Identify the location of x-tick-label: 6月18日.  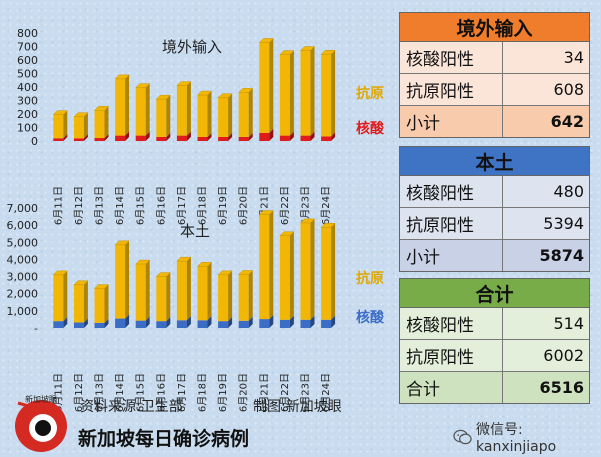
(203, 205).